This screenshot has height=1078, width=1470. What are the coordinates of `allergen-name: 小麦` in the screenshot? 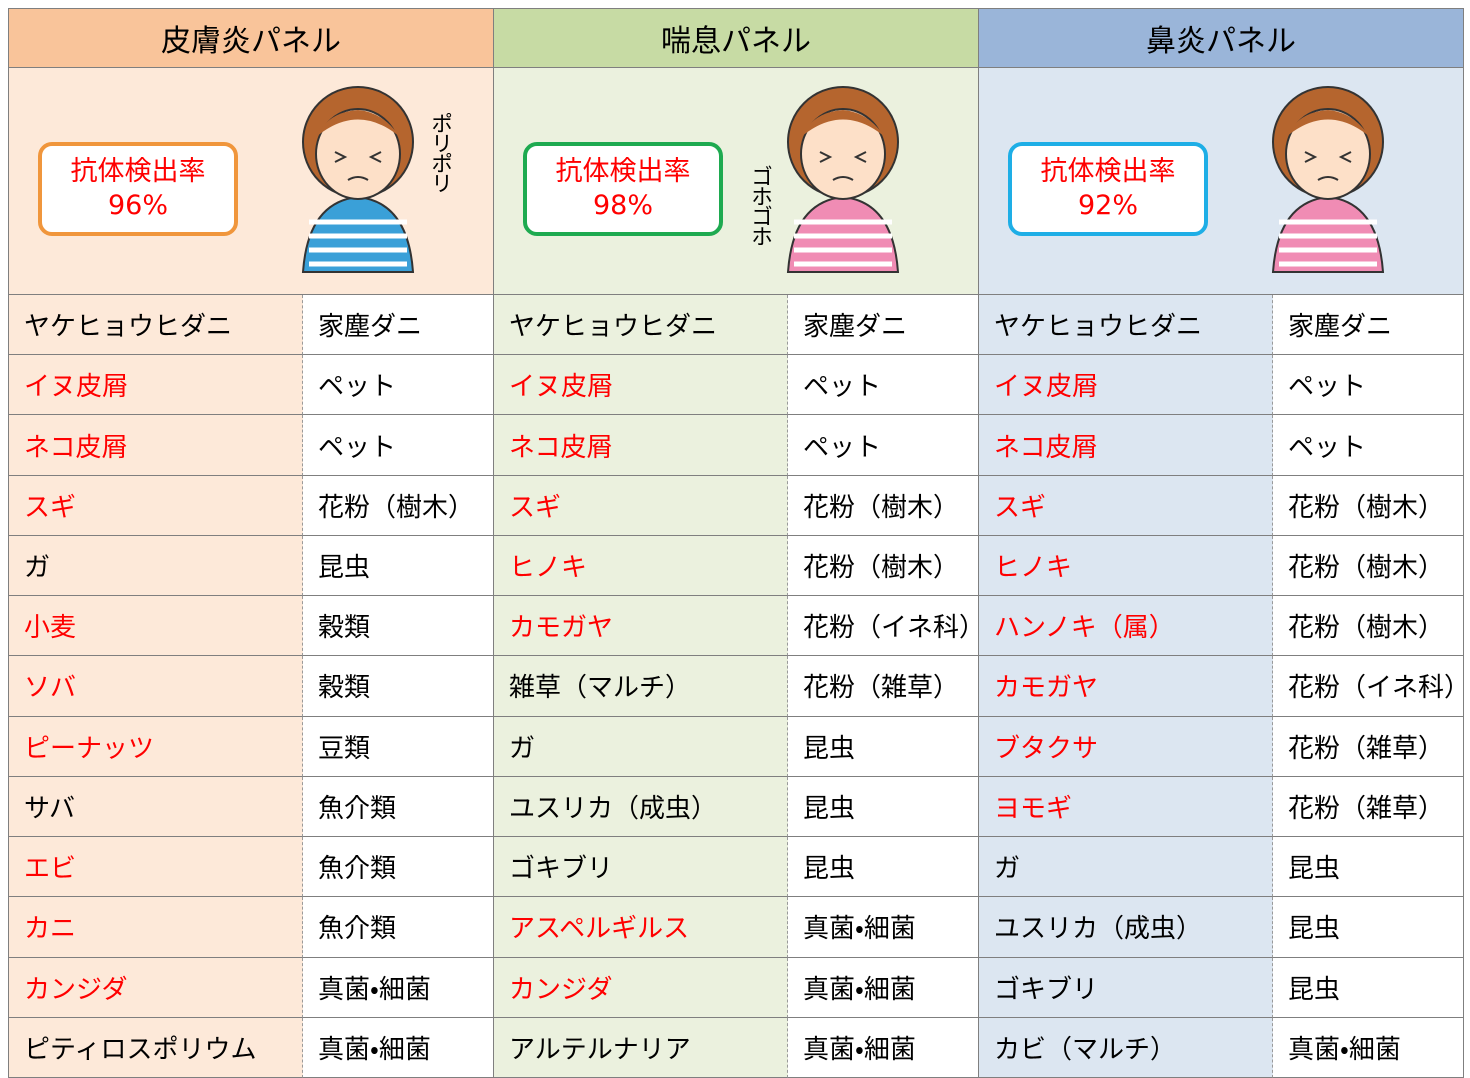 It's located at (155, 626).